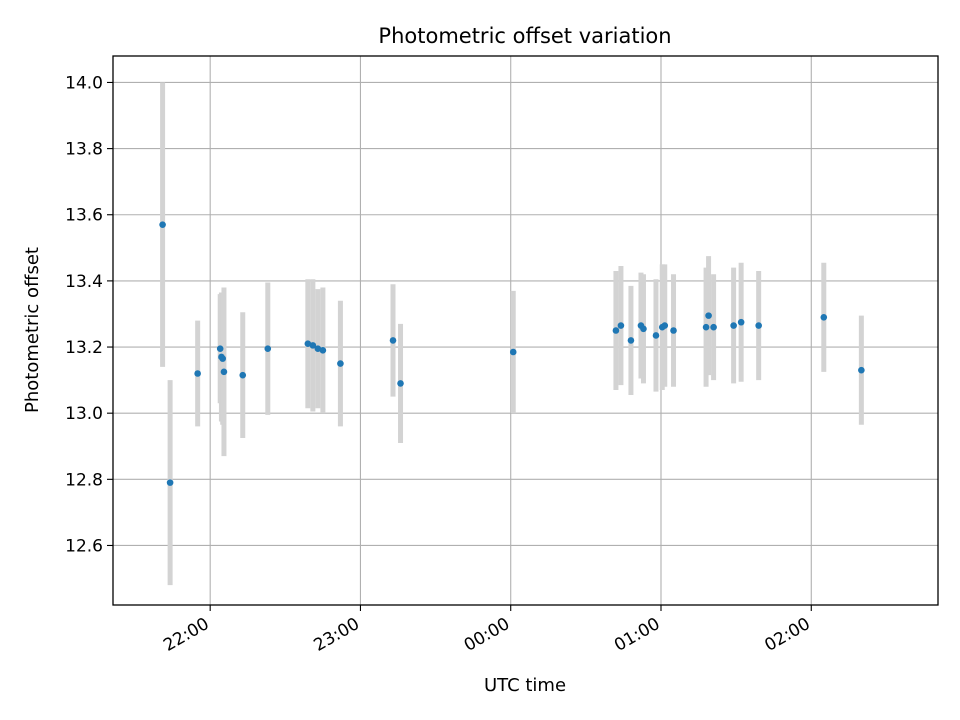  Describe the element at coordinates (84, 83) in the screenshot. I see `y-tick-label: 14.0` at that location.